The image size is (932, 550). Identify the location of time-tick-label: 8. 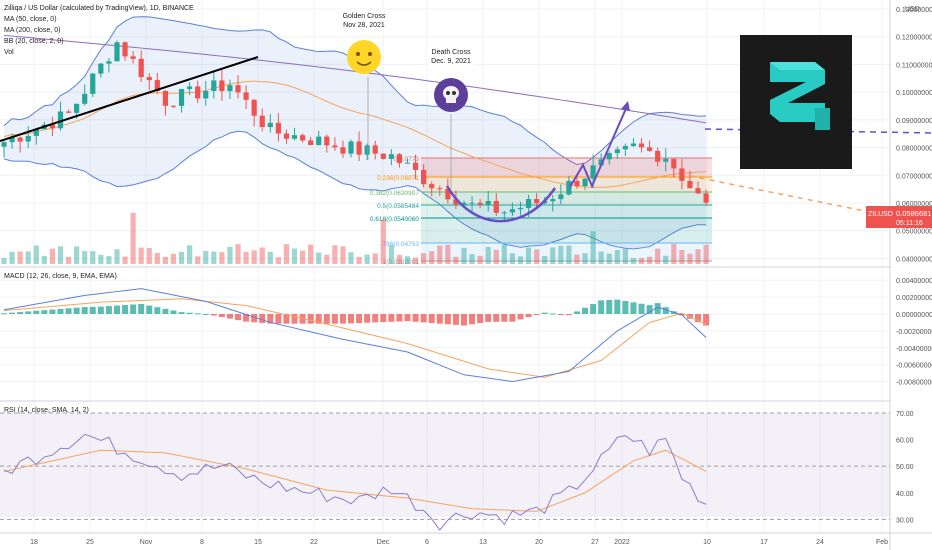
(202, 542).